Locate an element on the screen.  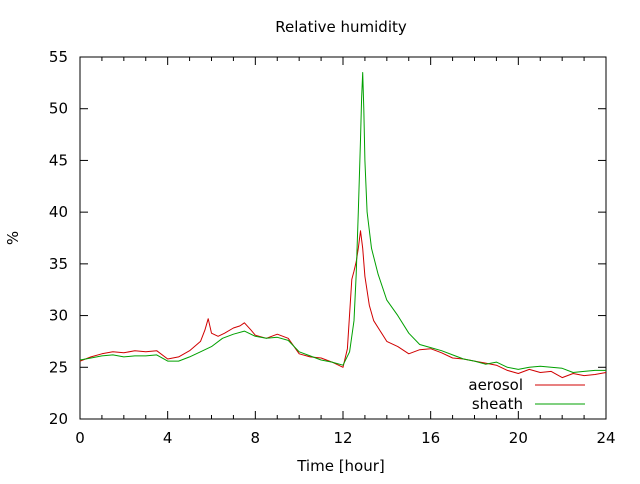
y-tick-label: 45 is located at coordinates (58, 160).